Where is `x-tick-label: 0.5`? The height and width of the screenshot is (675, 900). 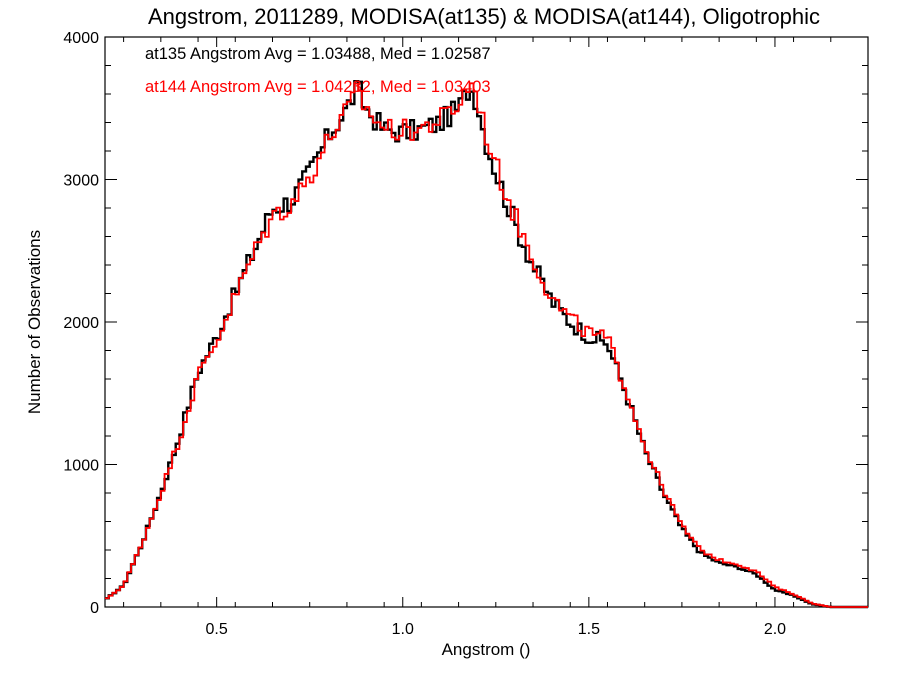
x-tick-label: 0.5 is located at coordinates (217, 629).